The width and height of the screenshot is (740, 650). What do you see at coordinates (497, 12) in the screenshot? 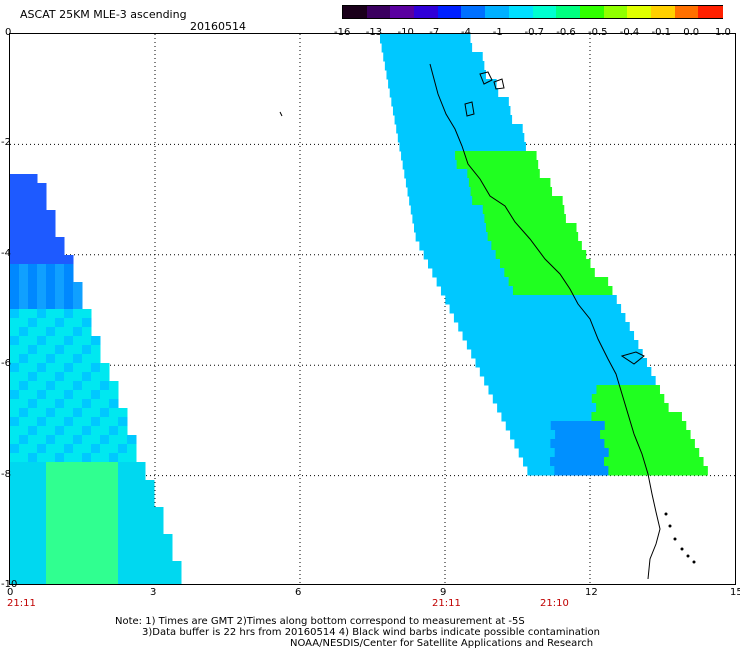
I see `color-scale-swatch` at bounding box center [497, 12].